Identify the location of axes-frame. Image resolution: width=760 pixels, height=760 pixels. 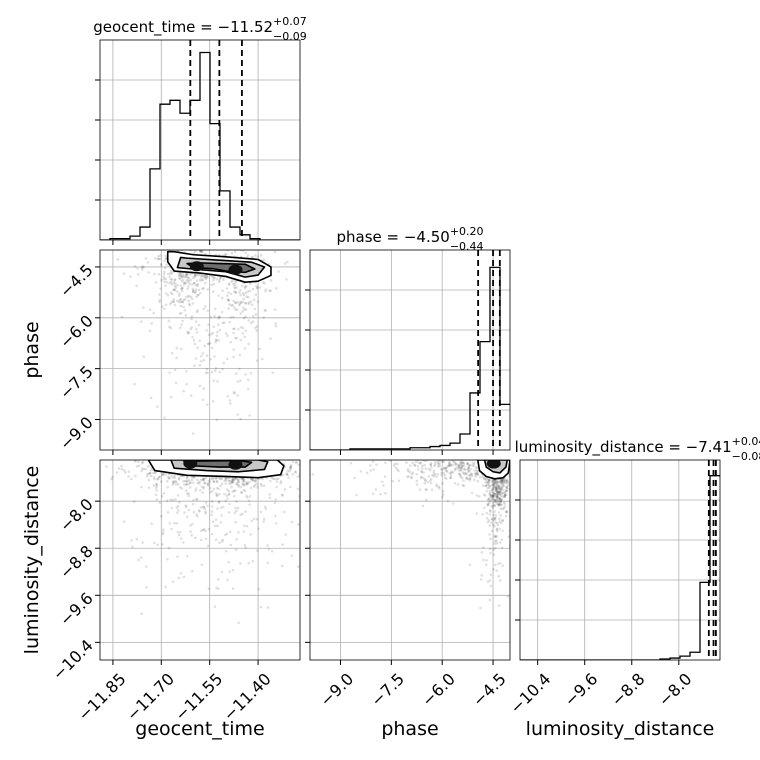
(200, 560).